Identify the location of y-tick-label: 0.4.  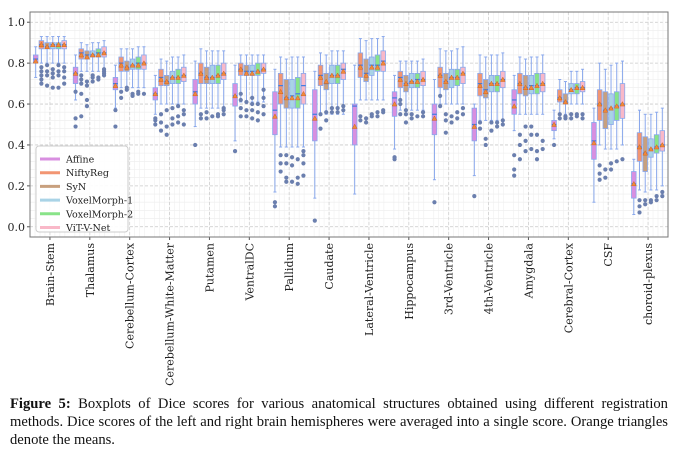
(17, 145).